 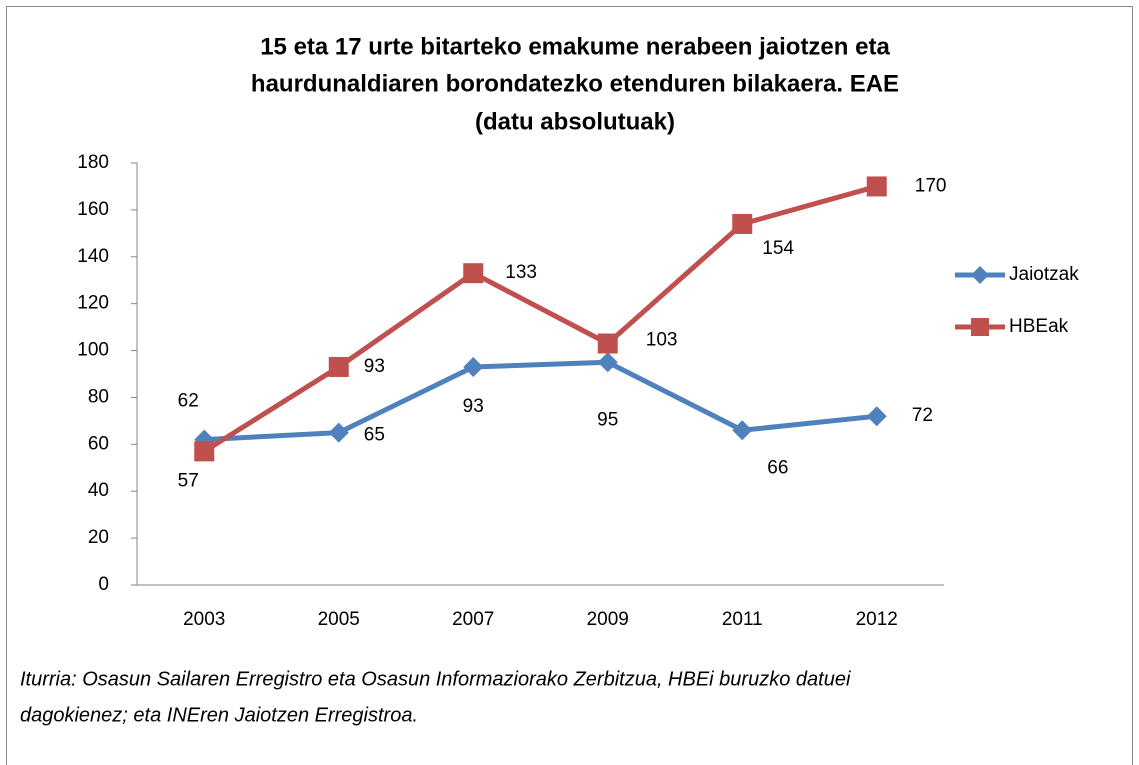 I want to click on x-tick-label: 2005, so click(x=339, y=619).